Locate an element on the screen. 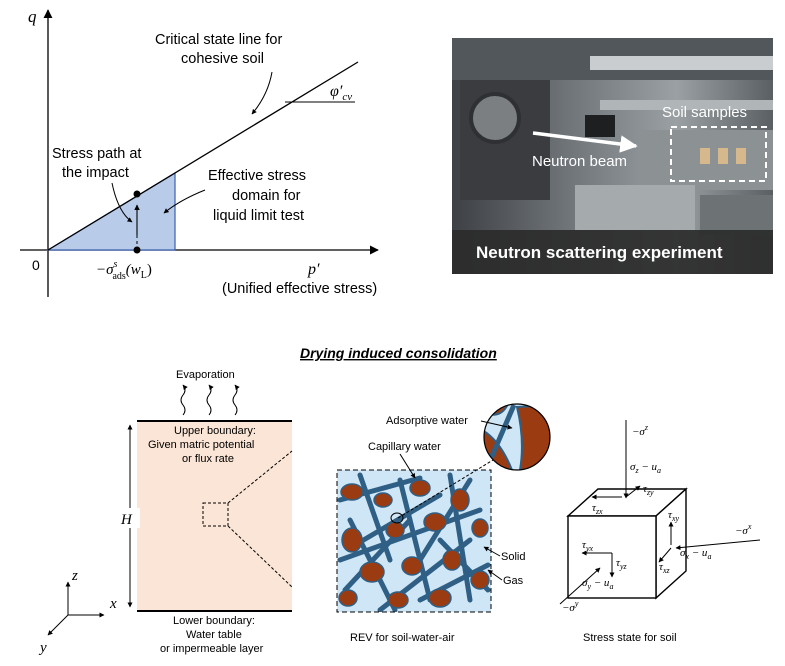  sy-minus-u: − u is located at coordinates (600, 583).